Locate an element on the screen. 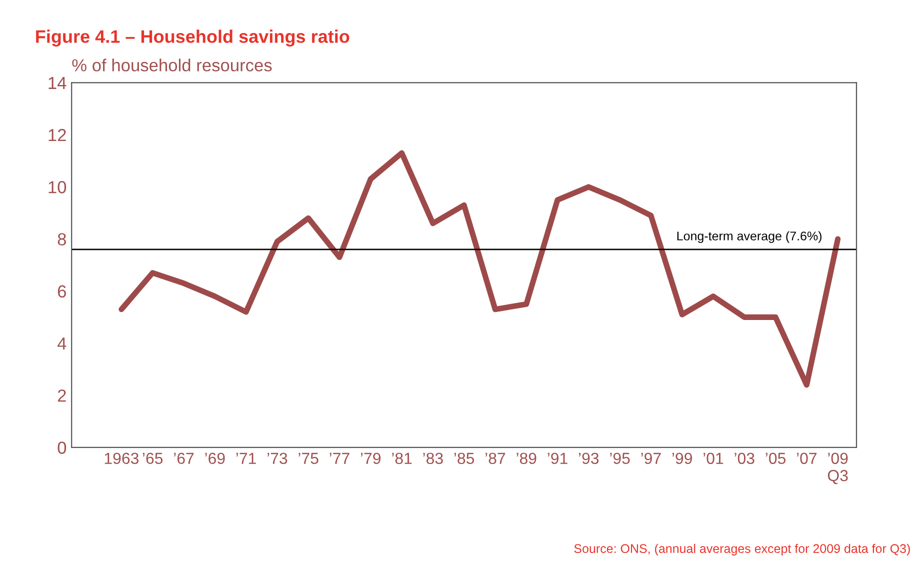  x-tick-label: 1963 is located at coordinates (121, 458).